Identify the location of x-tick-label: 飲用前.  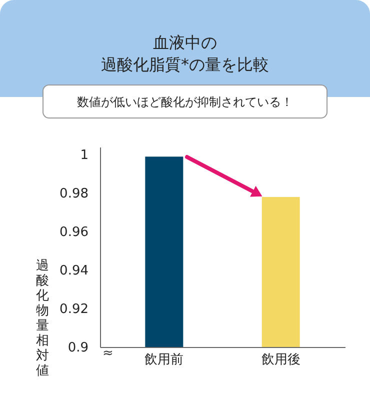
(164, 360).